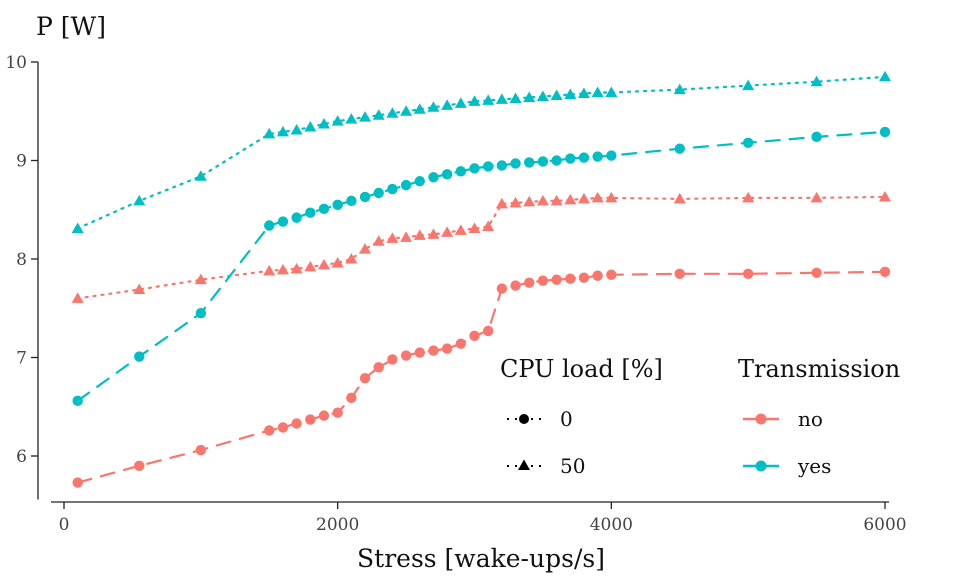 The width and height of the screenshot is (960, 576). I want to click on y-tick-label: 6, so click(21, 457).